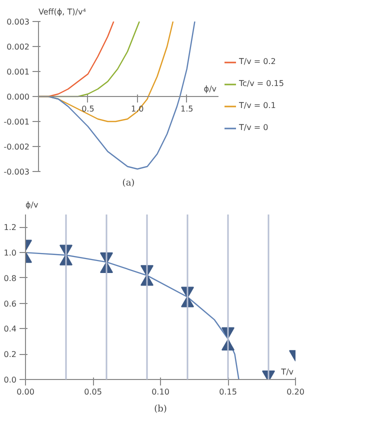 The image size is (373, 437). Describe the element at coordinates (93, 392) in the screenshot. I see `x-tick-label: 0.05` at that location.